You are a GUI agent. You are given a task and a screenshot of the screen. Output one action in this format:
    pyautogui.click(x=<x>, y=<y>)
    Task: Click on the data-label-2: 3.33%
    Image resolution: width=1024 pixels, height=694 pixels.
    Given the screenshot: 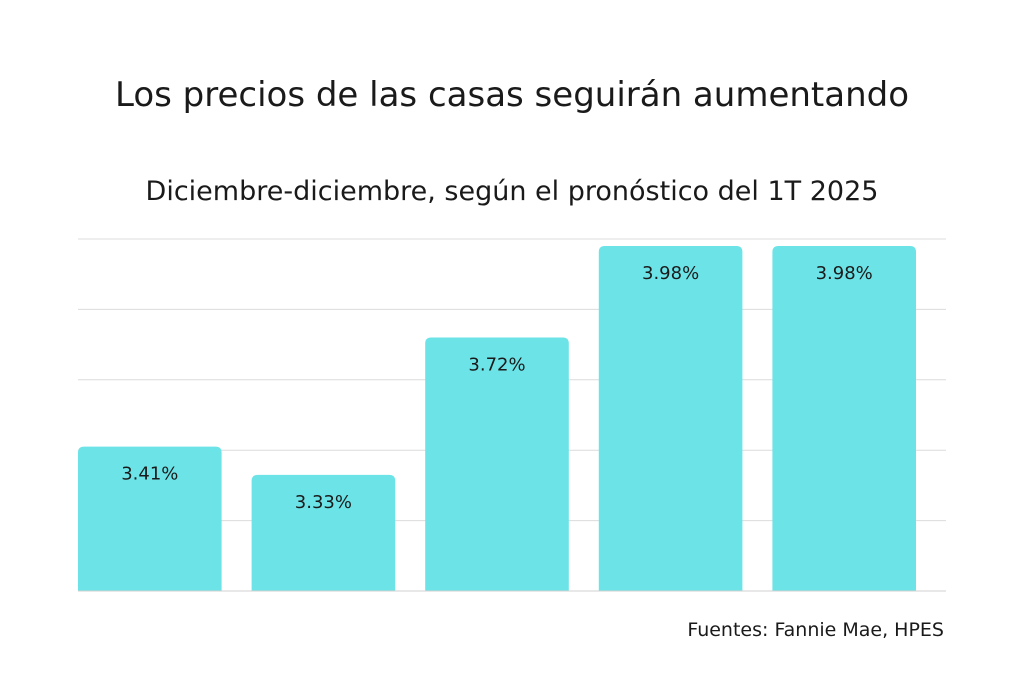 What is the action you would take?
    pyautogui.click(x=323, y=502)
    